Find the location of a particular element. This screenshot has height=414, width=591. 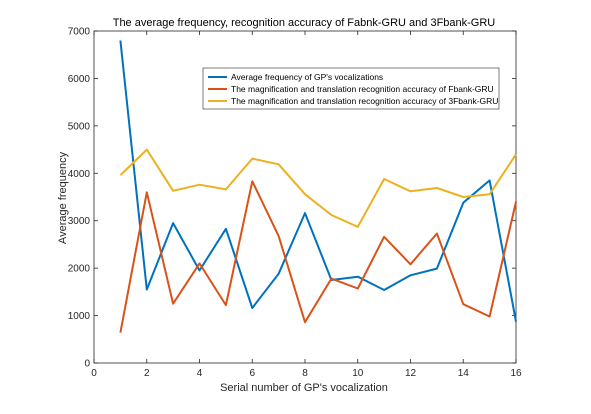

x-axis-label: Serial number of GP's vocalization is located at coordinates (304, 388).